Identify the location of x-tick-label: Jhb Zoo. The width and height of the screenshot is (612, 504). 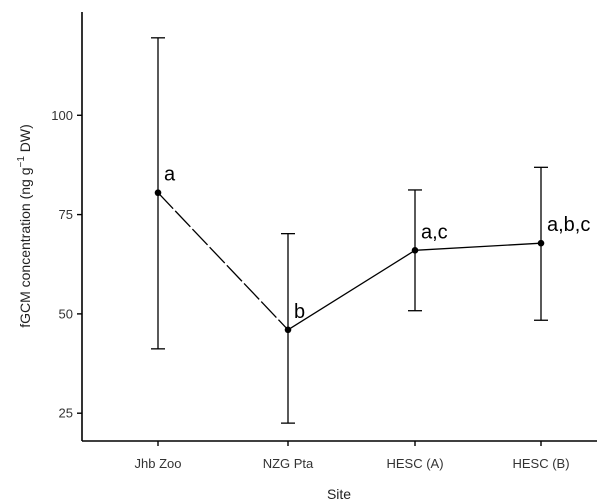
(158, 463).